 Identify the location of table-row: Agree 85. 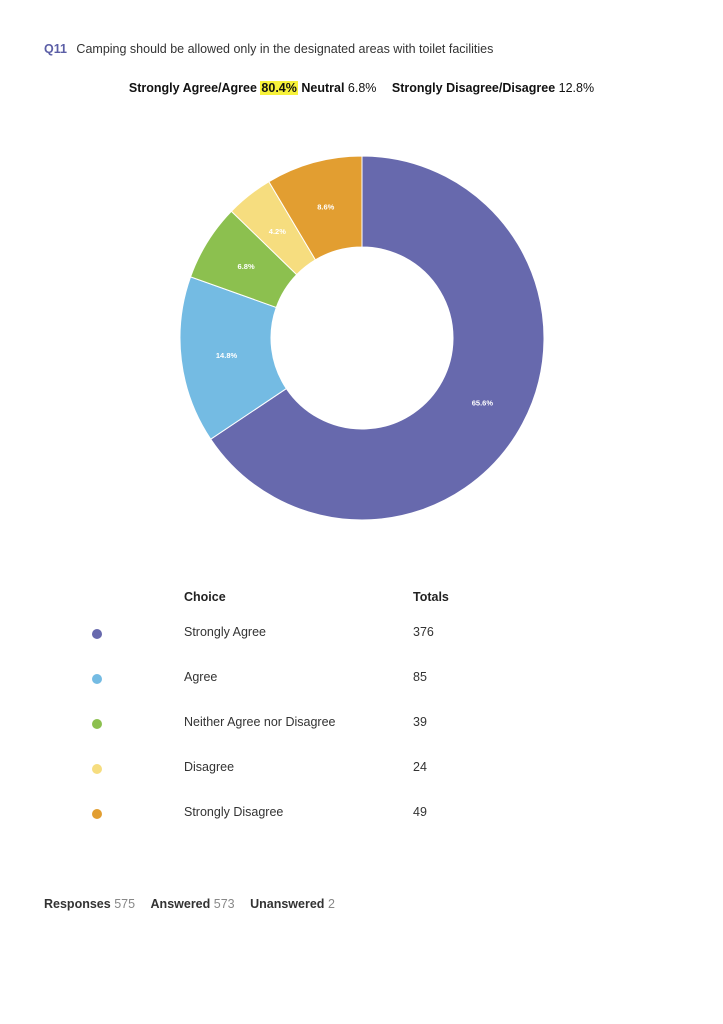
(361, 678).